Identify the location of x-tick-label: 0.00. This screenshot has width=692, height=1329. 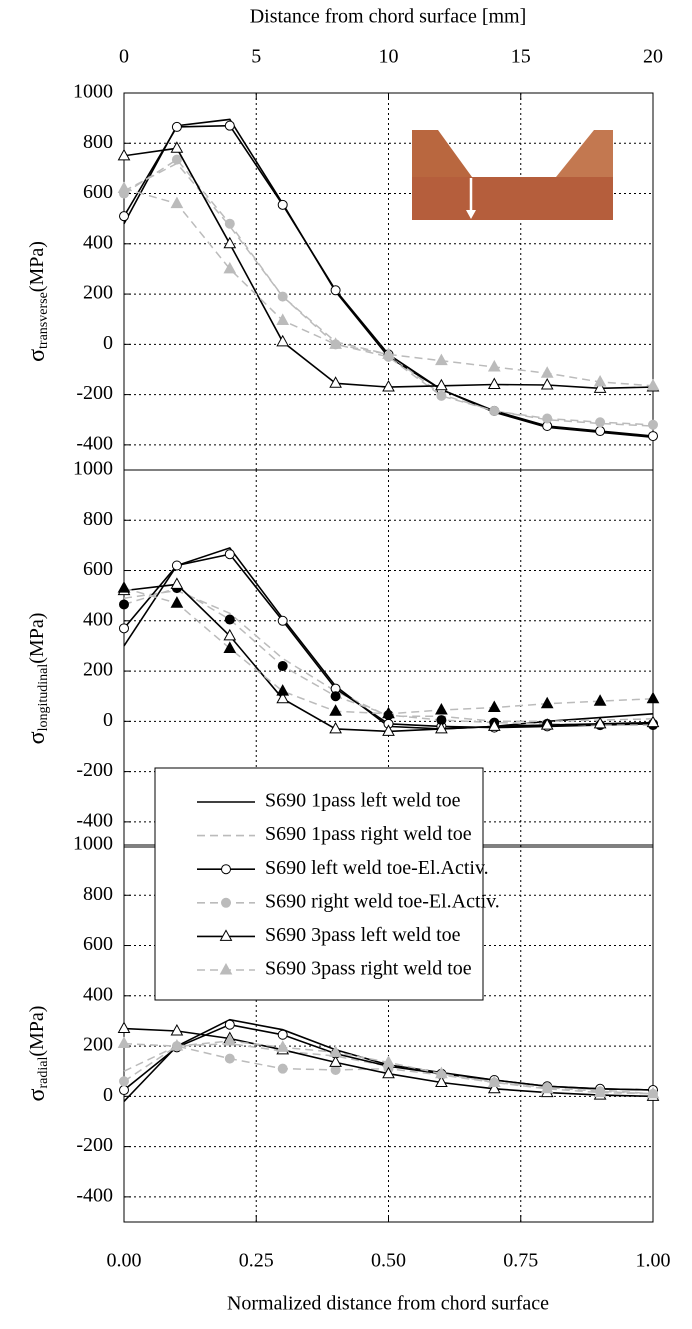
(124, 1261).